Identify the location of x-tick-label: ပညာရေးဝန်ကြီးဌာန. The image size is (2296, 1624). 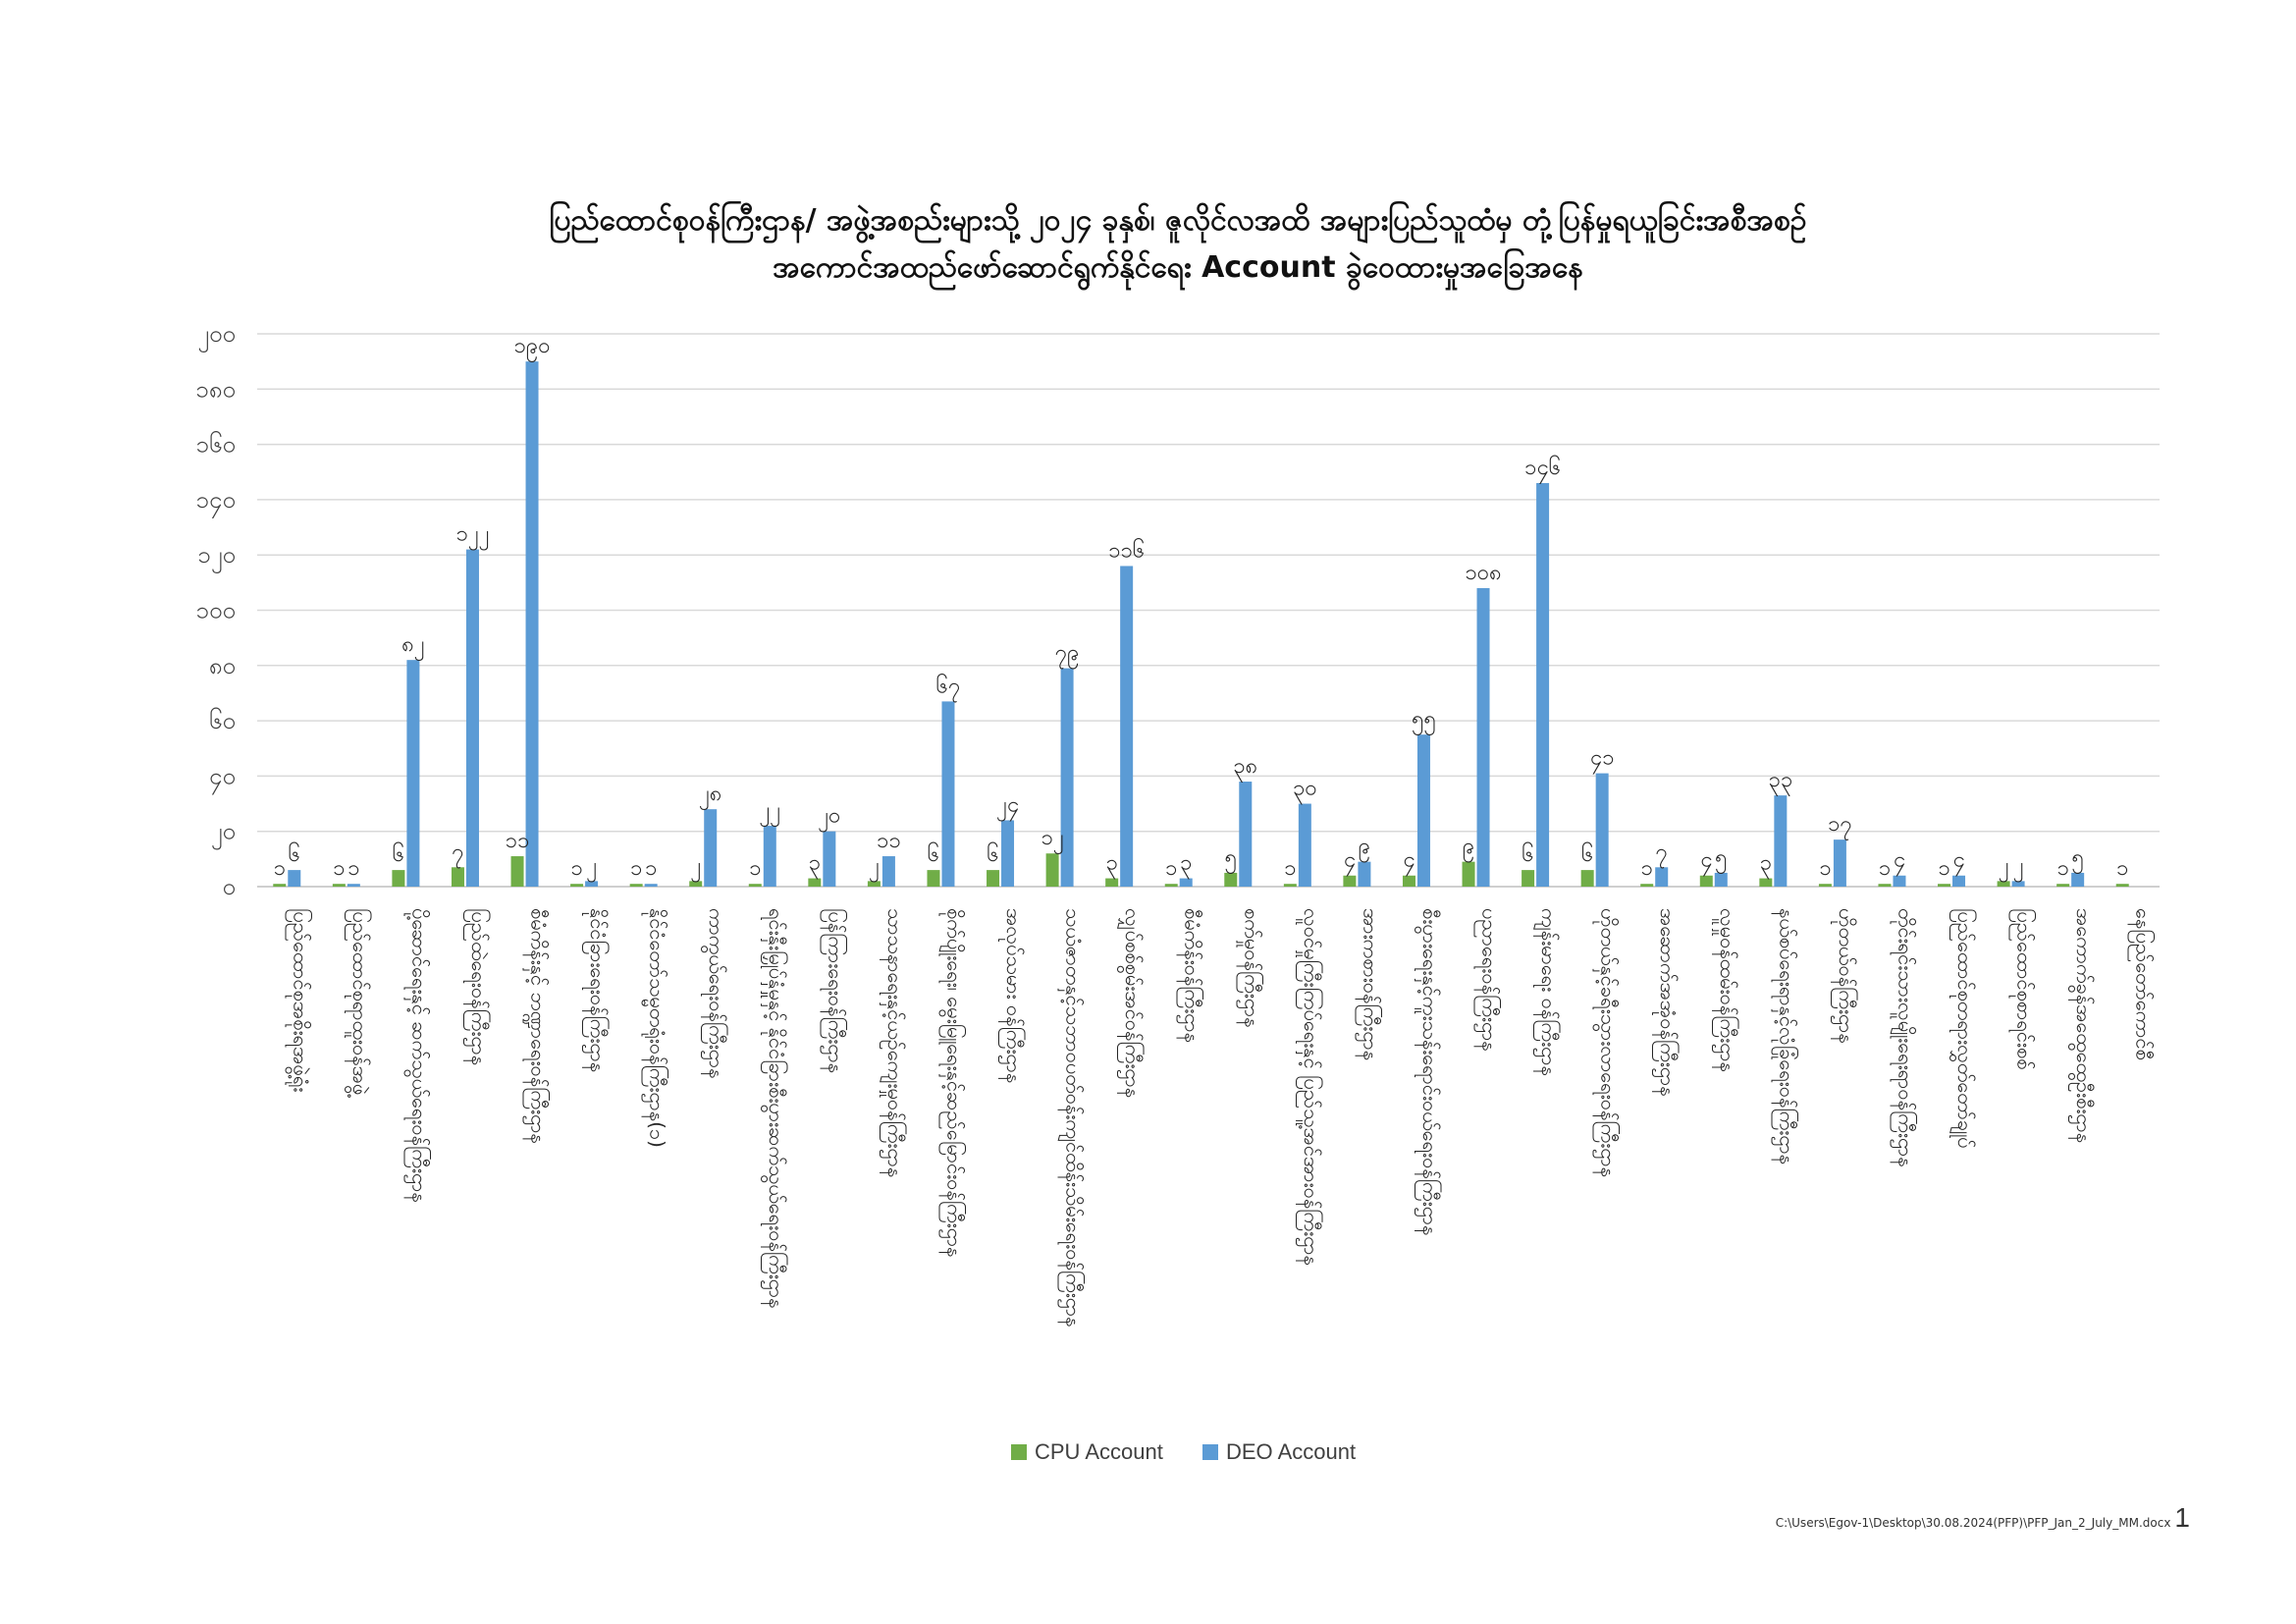
(1488, 980).